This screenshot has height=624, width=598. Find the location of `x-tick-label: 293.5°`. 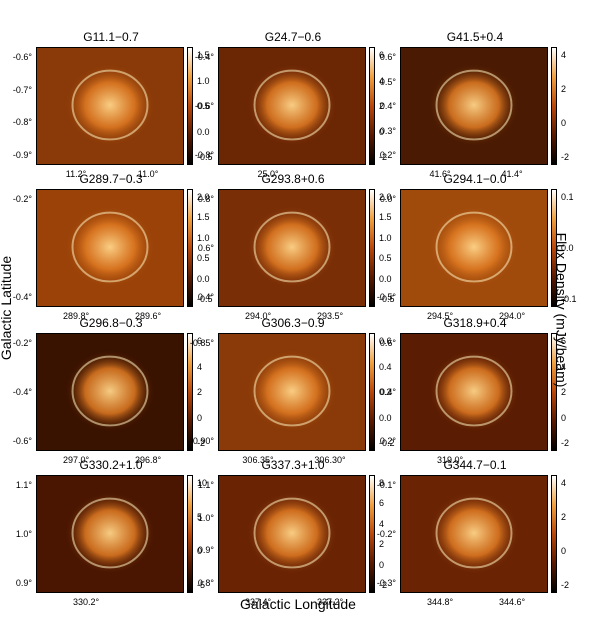

x-tick-label: 293.5° is located at coordinates (330, 316).